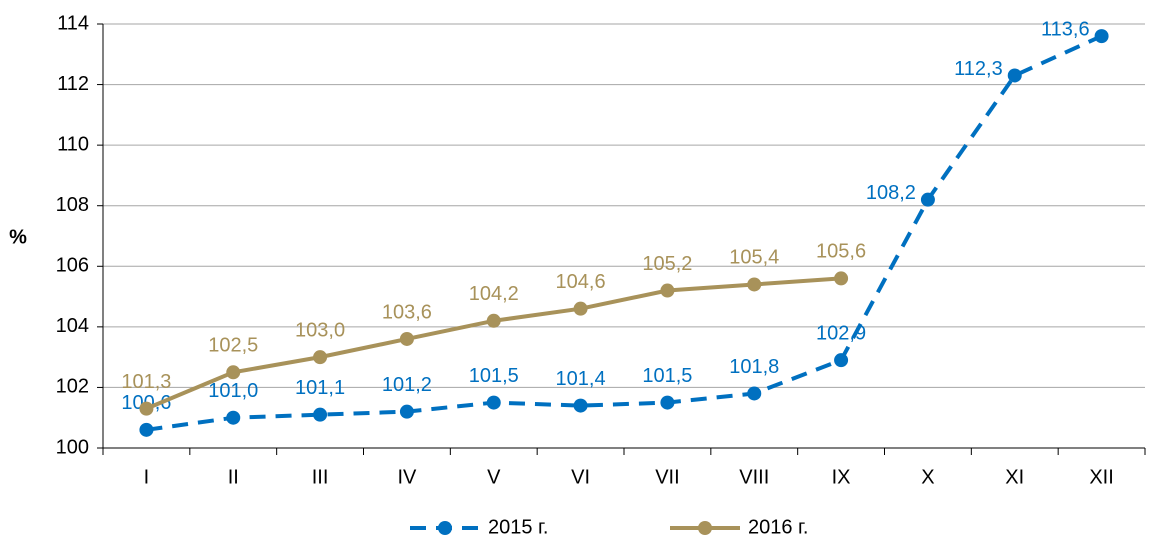 The height and width of the screenshot is (544, 1163). I want to click on y-tick-label: 100, so click(72, 447).